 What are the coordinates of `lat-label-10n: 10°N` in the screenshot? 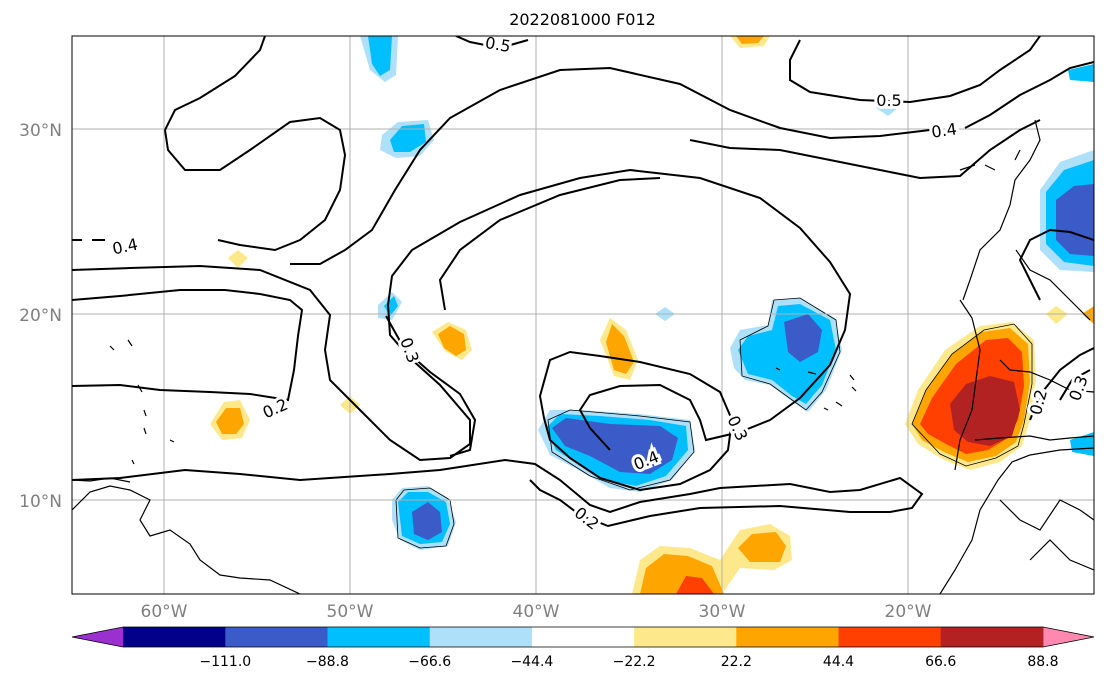 It's located at (40, 502).